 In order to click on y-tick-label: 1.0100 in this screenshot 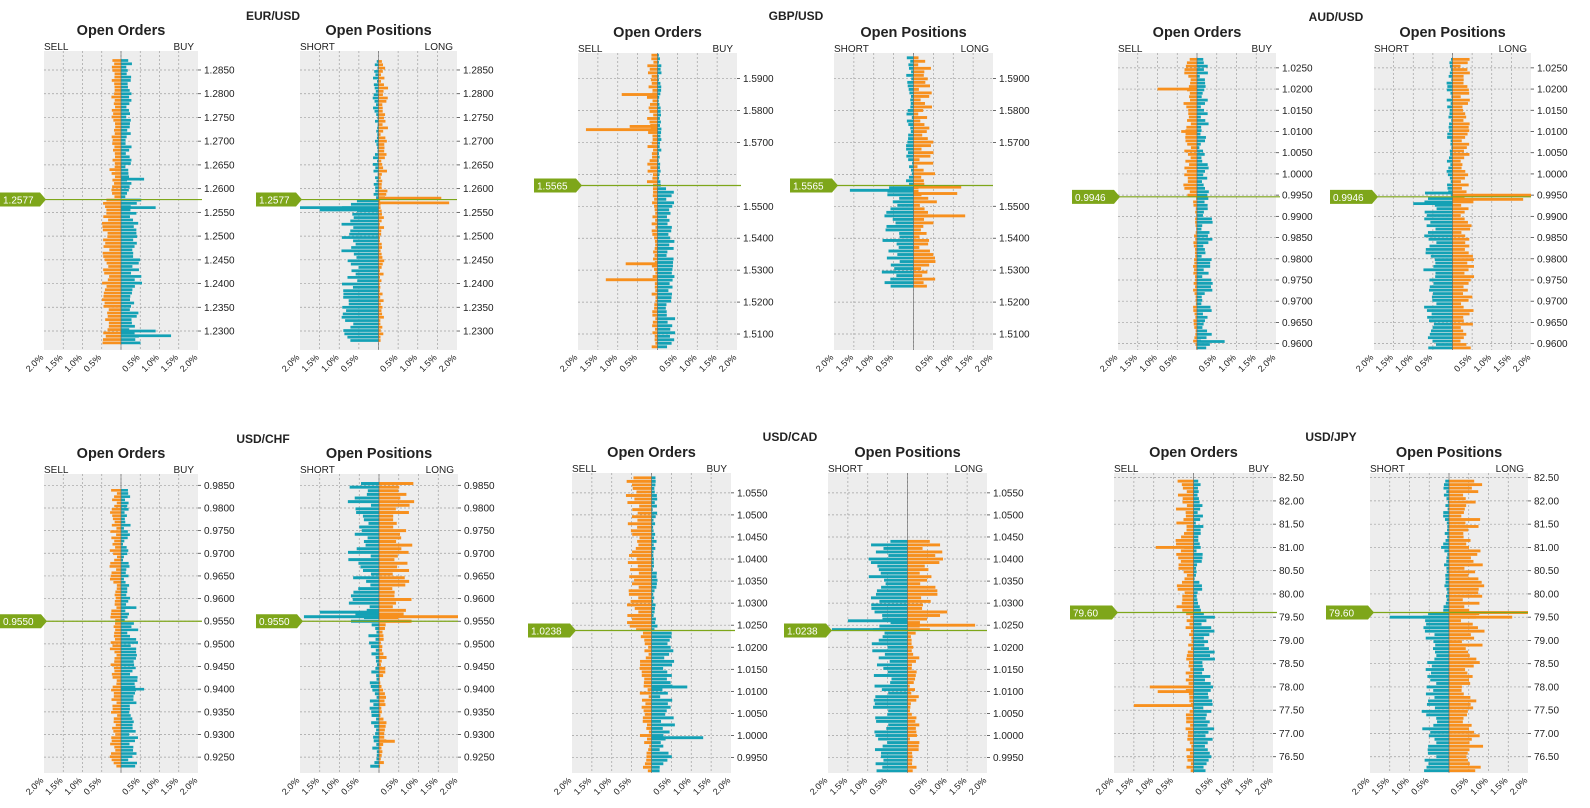, I will do `click(1552, 132)`.